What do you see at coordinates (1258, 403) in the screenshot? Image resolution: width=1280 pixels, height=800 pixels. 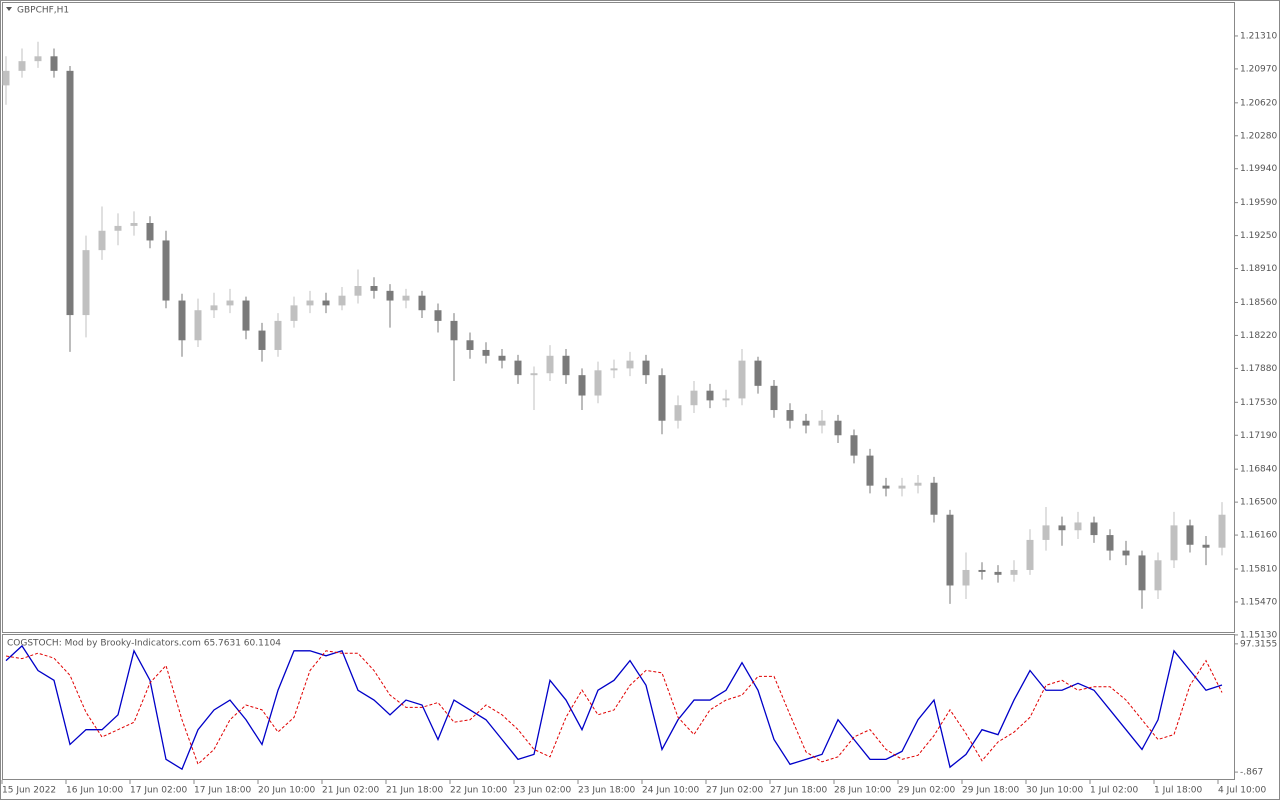 I see `y-tick-label: 1.17530` at bounding box center [1258, 403].